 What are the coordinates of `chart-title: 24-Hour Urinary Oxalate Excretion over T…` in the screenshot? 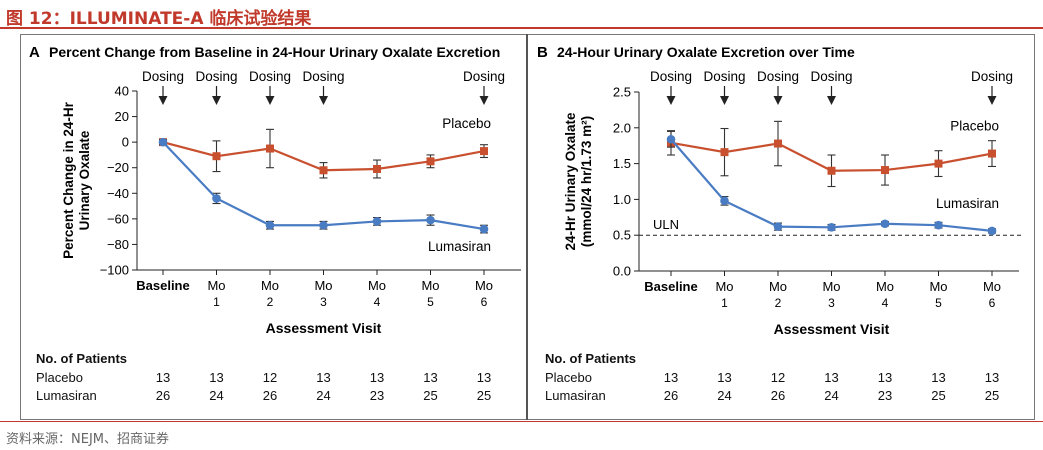 It's located at (706, 52).